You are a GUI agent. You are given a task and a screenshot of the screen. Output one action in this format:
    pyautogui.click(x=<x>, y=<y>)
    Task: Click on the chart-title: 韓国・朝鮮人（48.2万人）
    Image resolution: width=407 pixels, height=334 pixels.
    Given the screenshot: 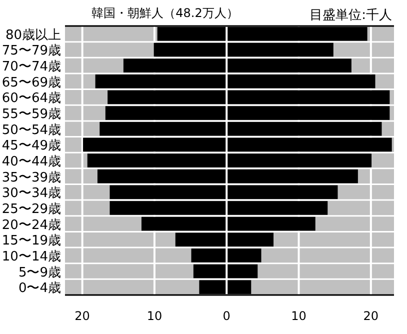 What is the action you would take?
    pyautogui.click(x=165, y=13)
    